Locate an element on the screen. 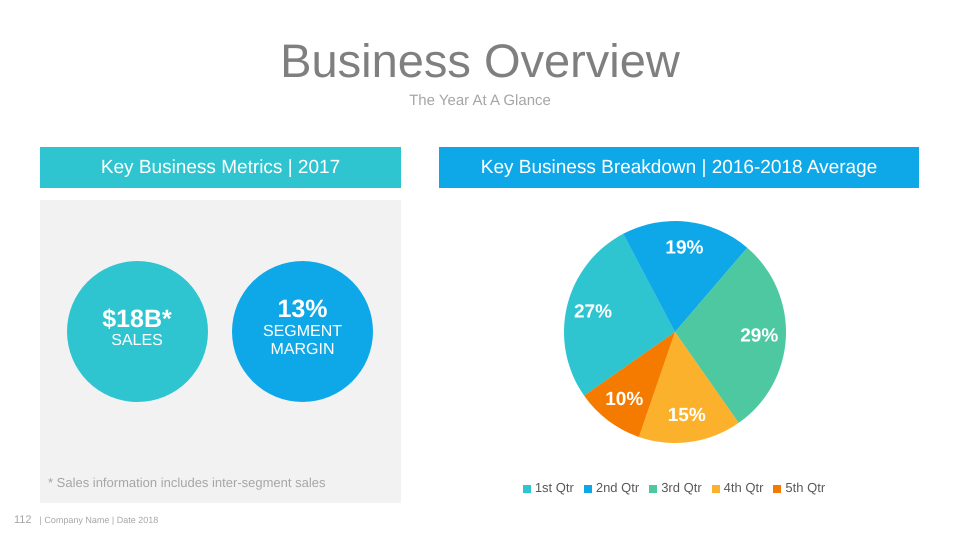  text: * Sales information includes inter-segment sales is located at coordinates (187, 482).